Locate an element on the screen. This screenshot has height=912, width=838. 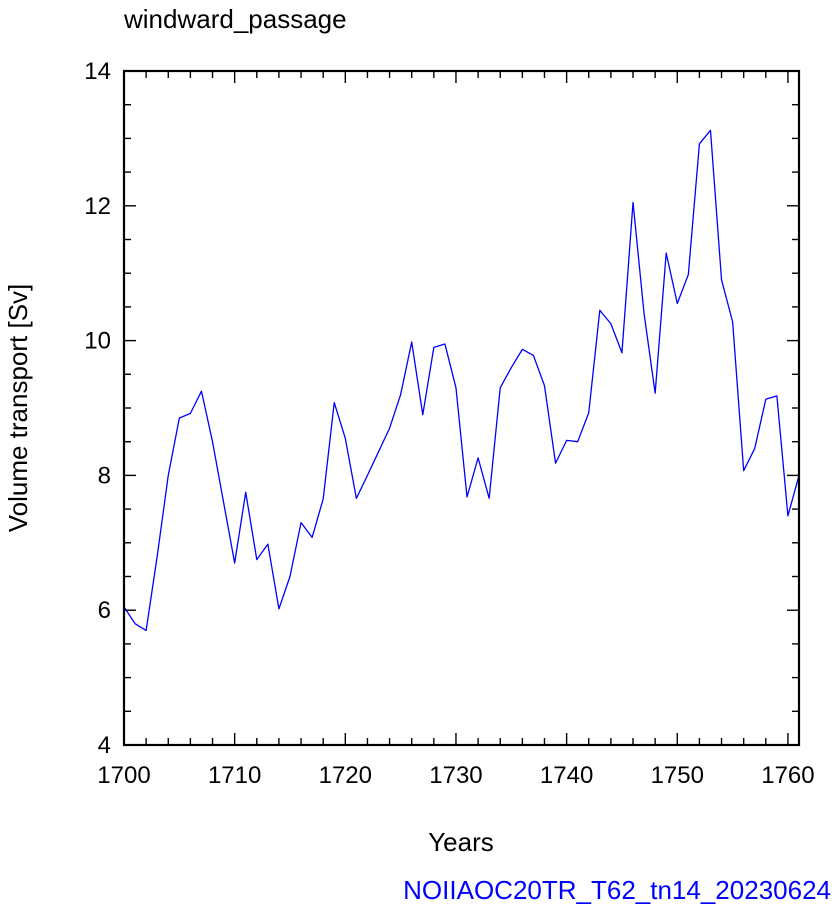
y-tick-label: 8 is located at coordinates (104, 475).